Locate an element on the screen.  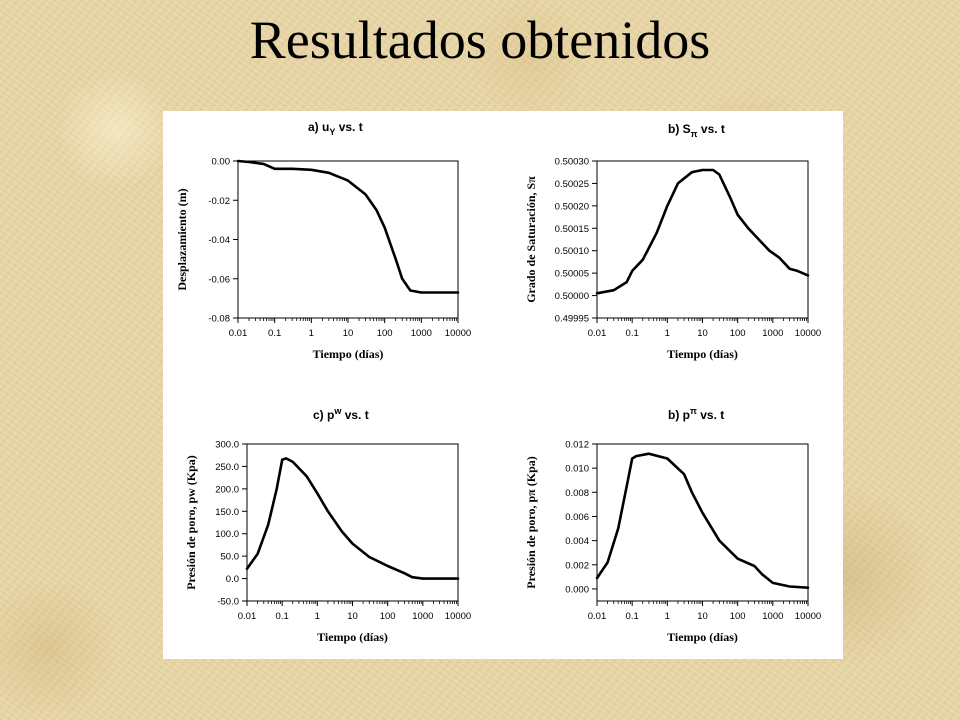
y-axis-label: Grado de Saturación, Sπ is located at coordinates (531, 239).